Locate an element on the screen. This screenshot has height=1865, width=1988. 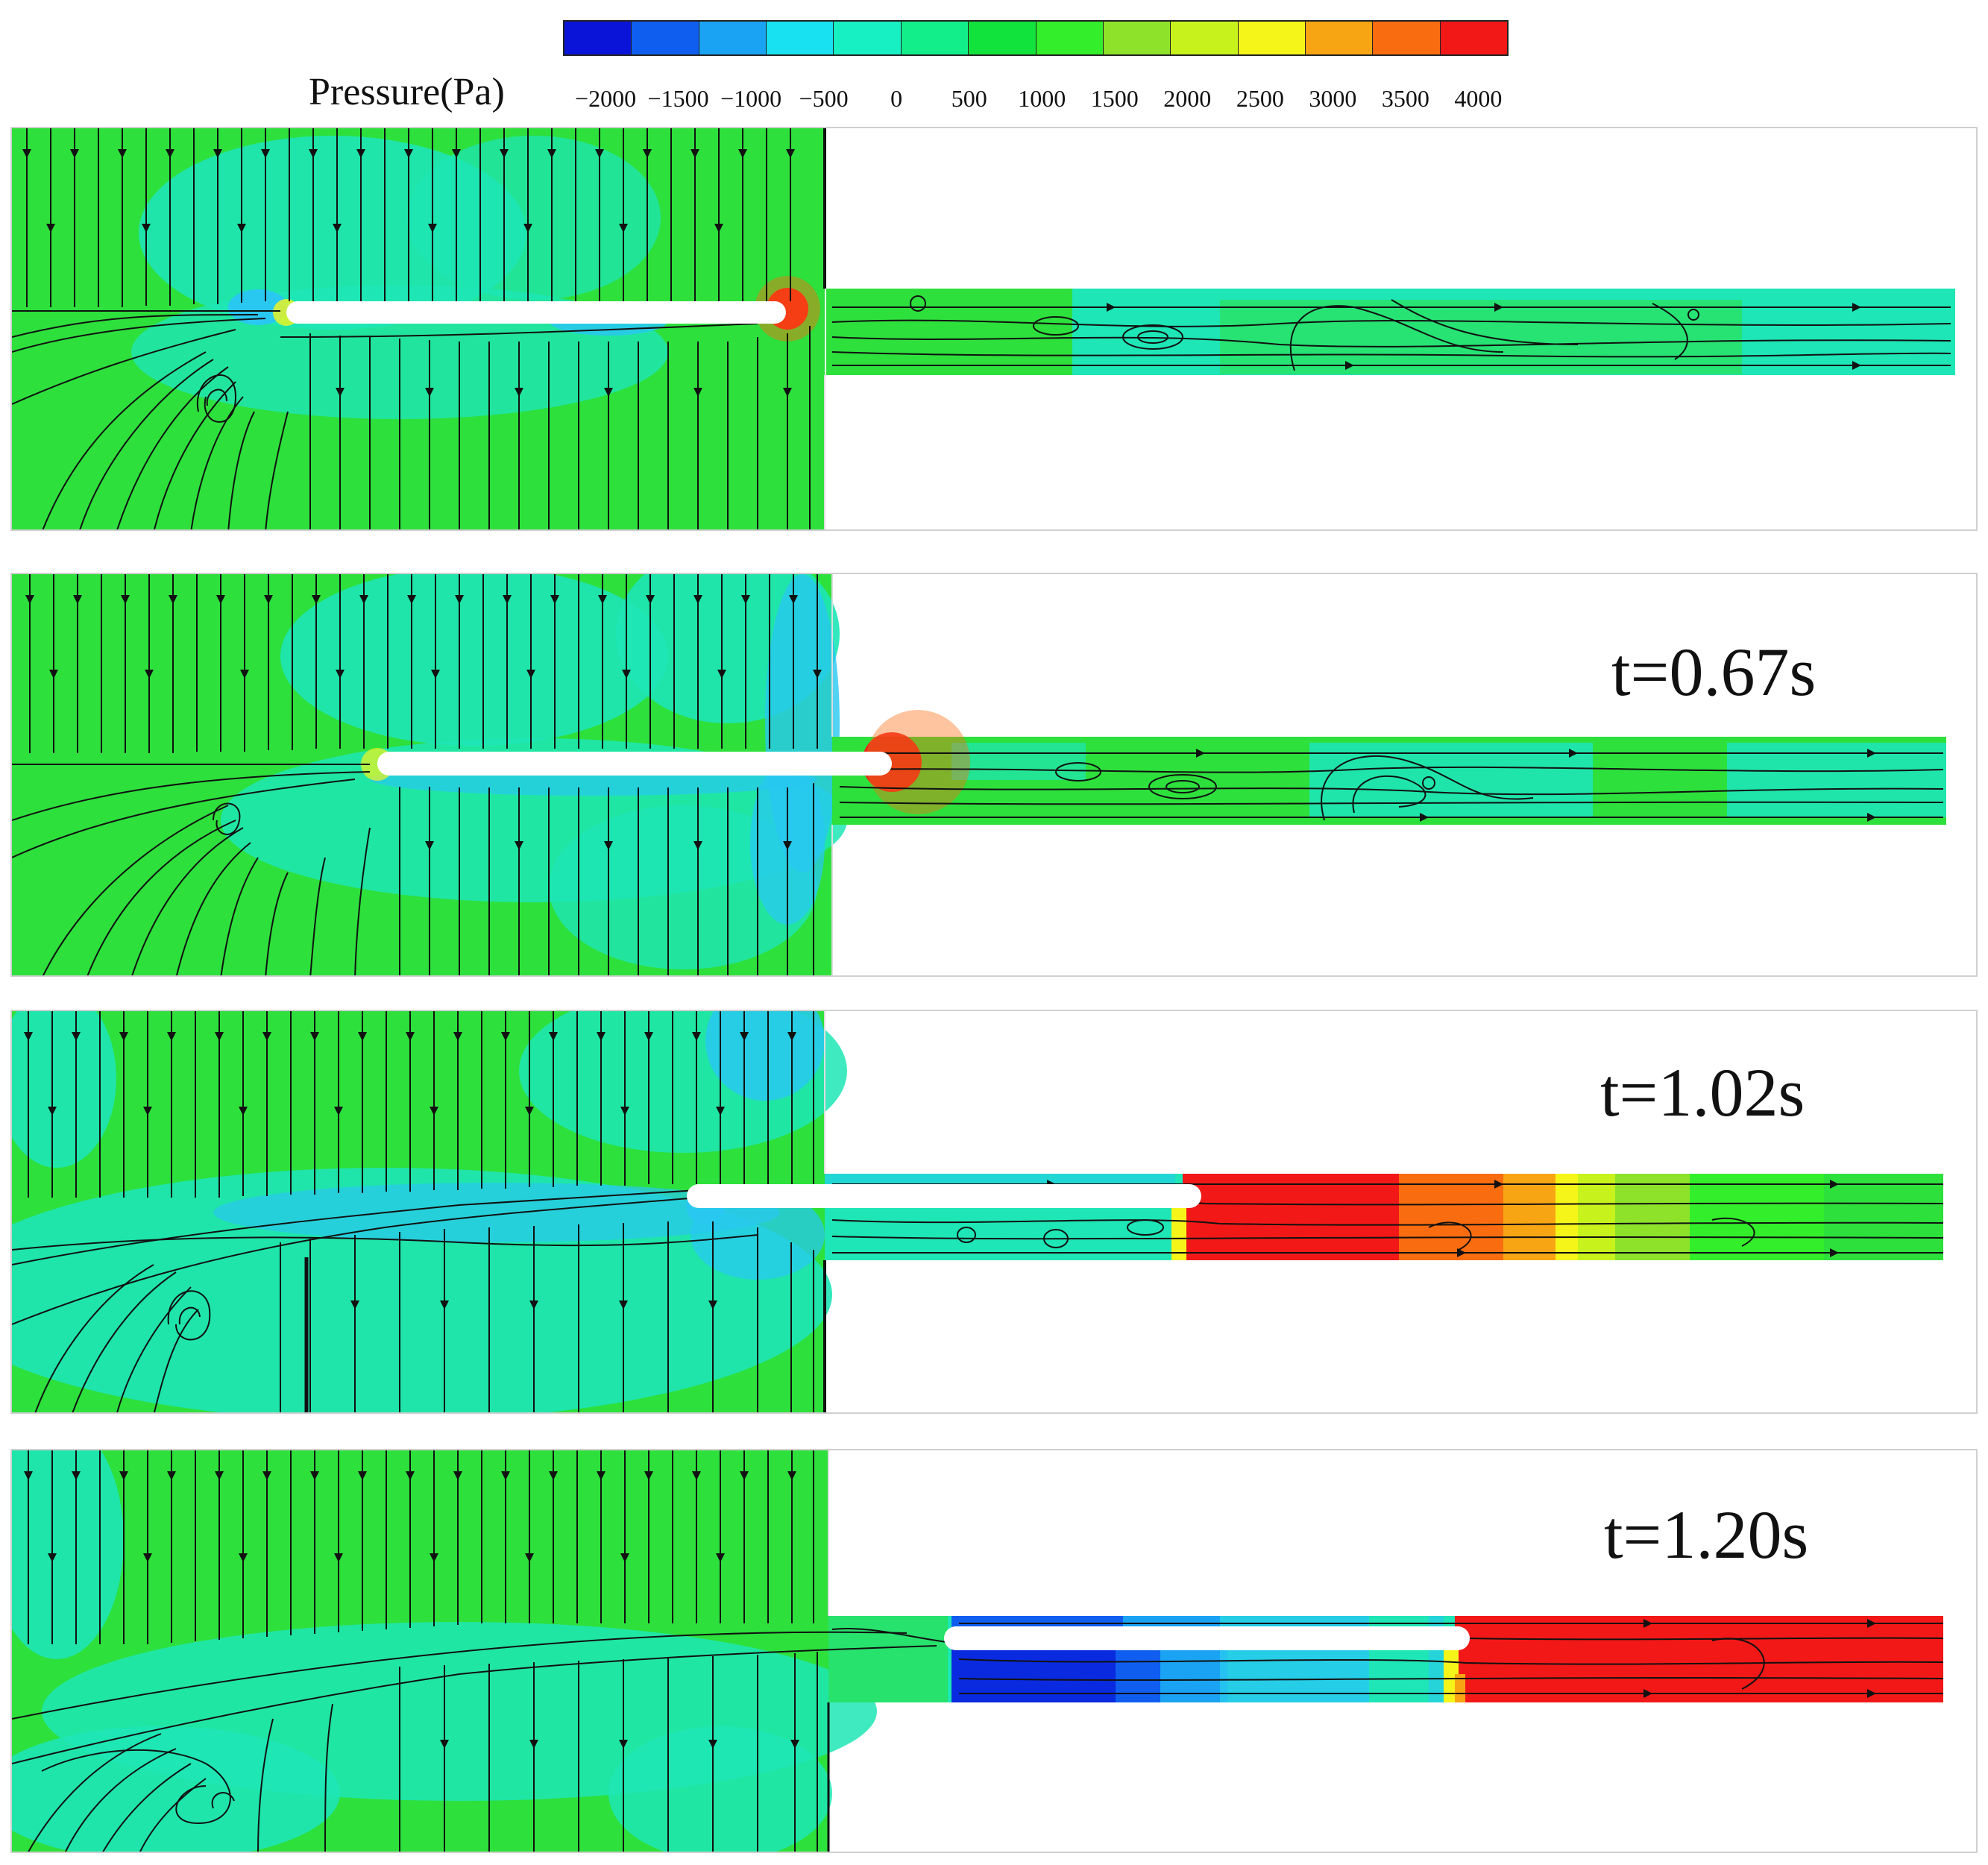
time-label-4: t=1.20s is located at coordinates (1706, 1535).